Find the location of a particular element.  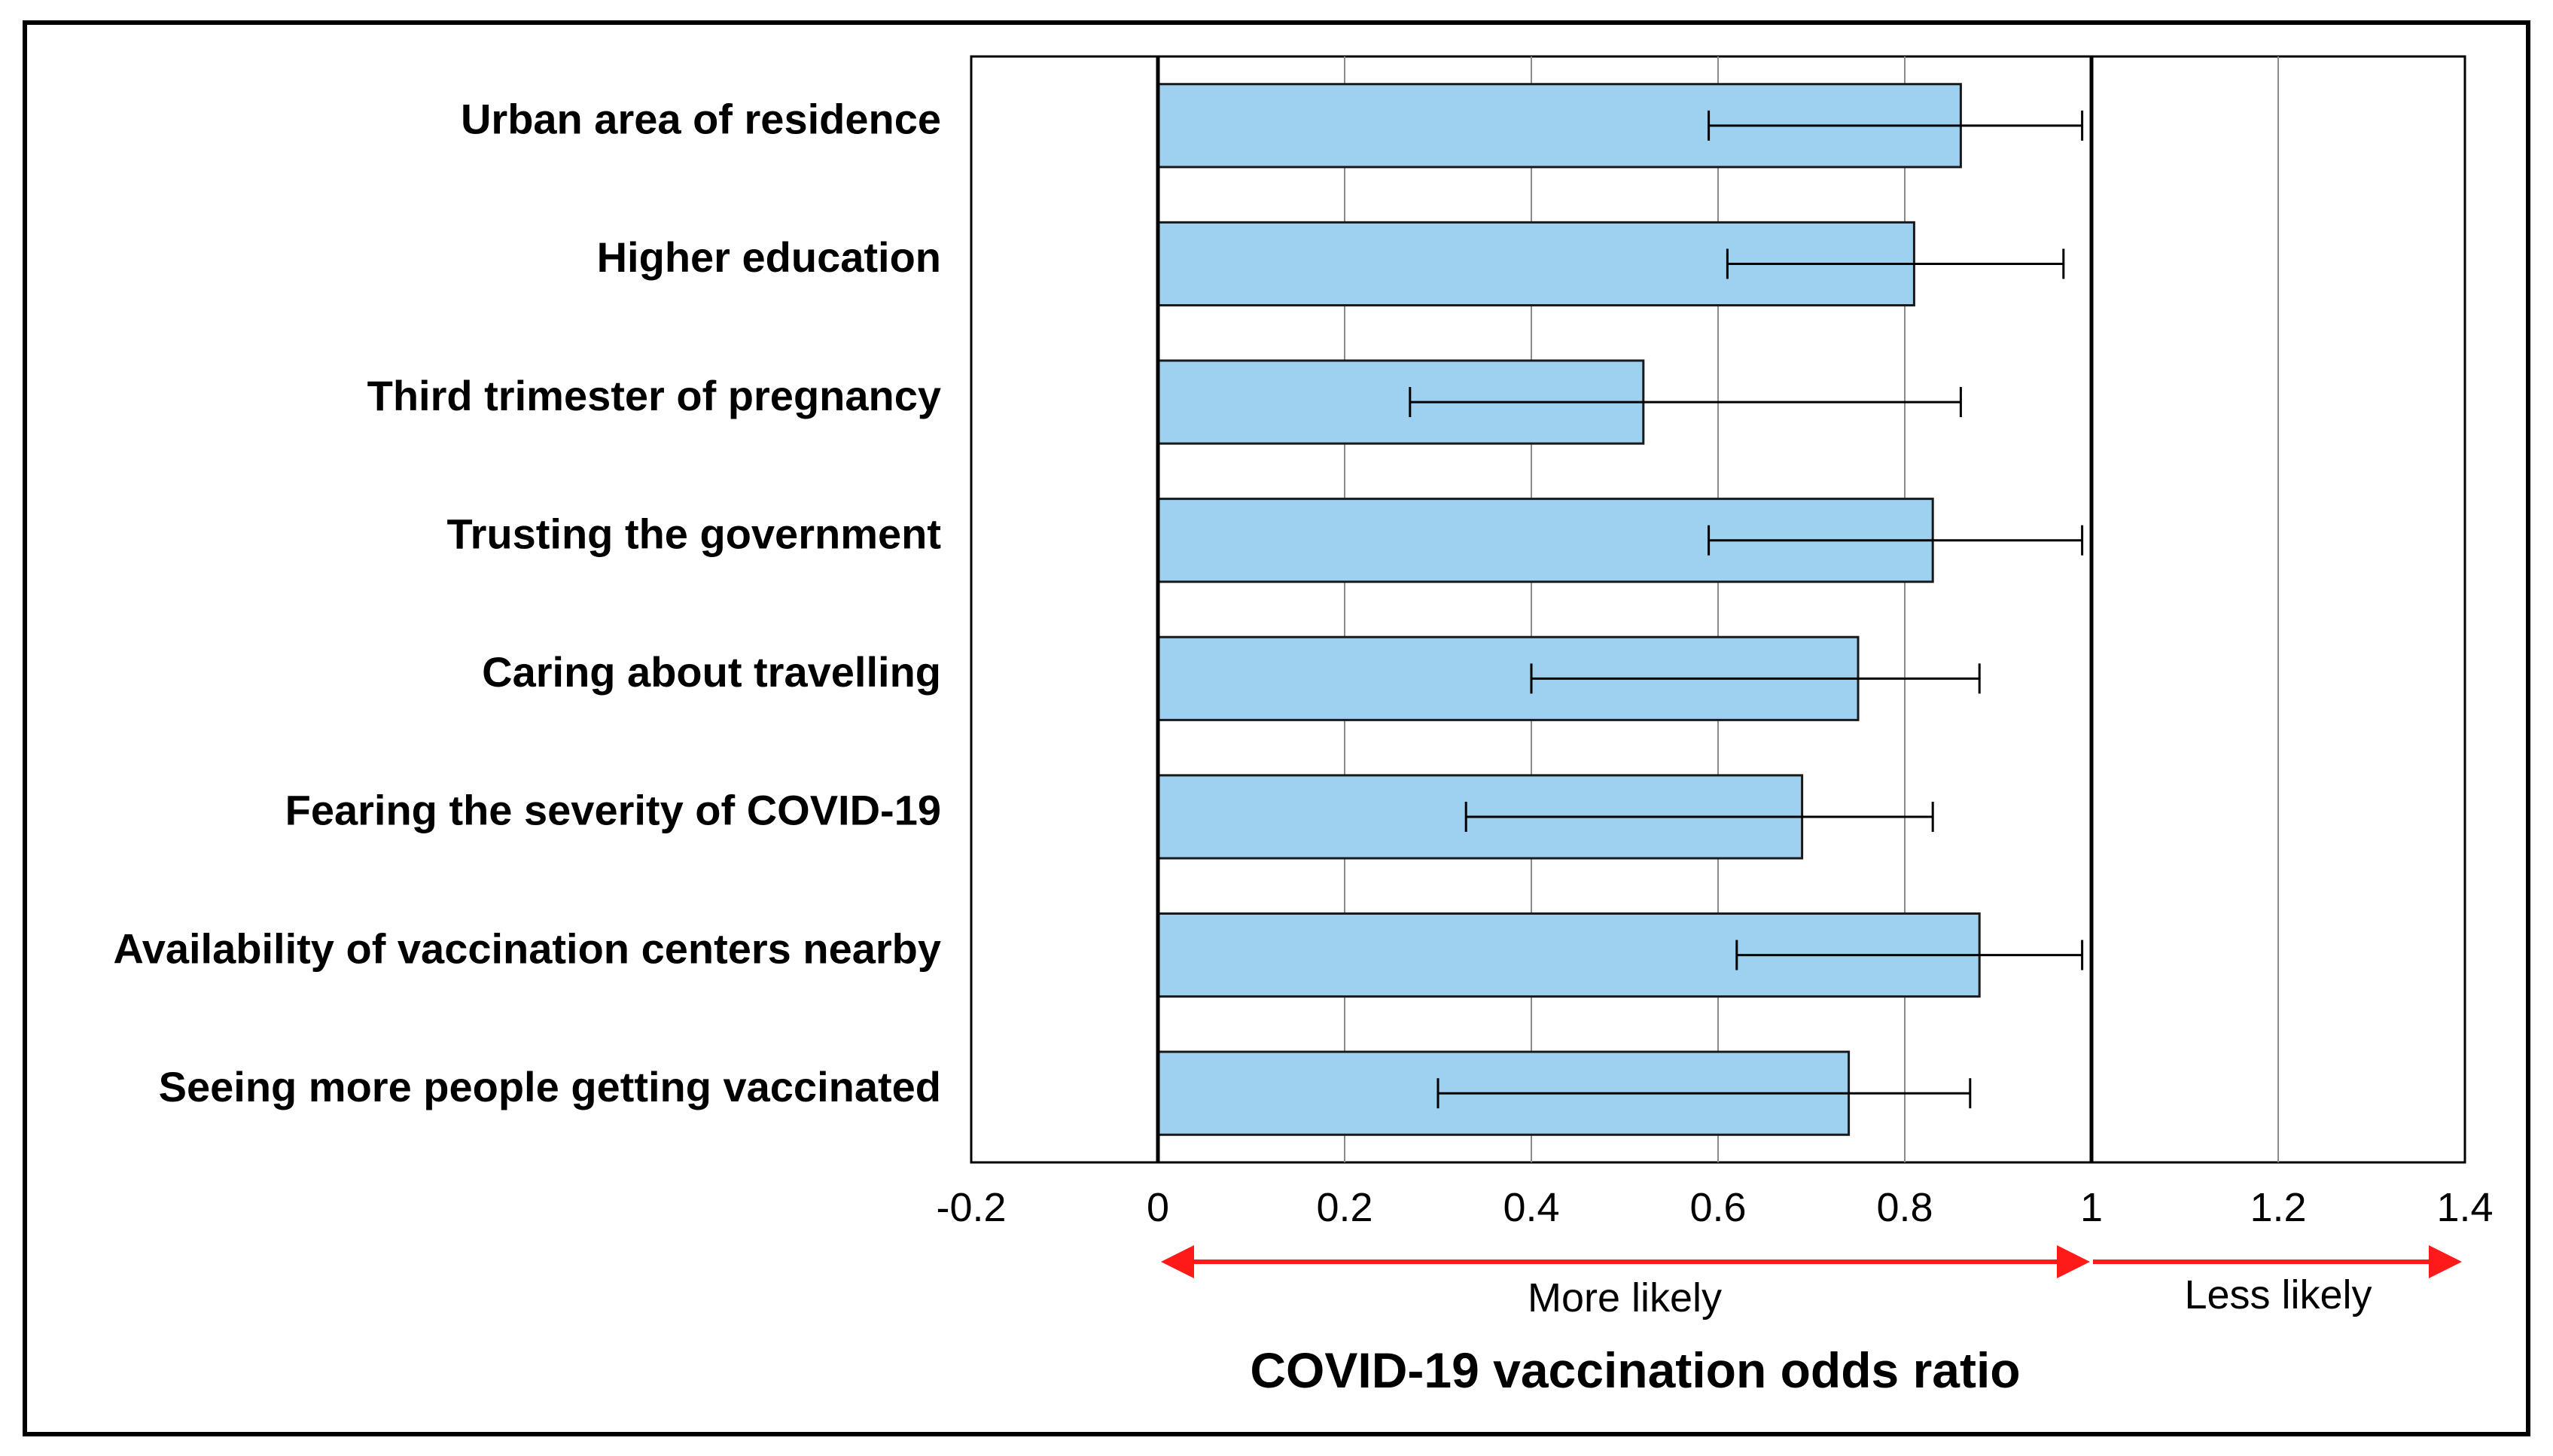

x-axis-title: COVID-19 vaccination odds ratio is located at coordinates (1635, 1370).